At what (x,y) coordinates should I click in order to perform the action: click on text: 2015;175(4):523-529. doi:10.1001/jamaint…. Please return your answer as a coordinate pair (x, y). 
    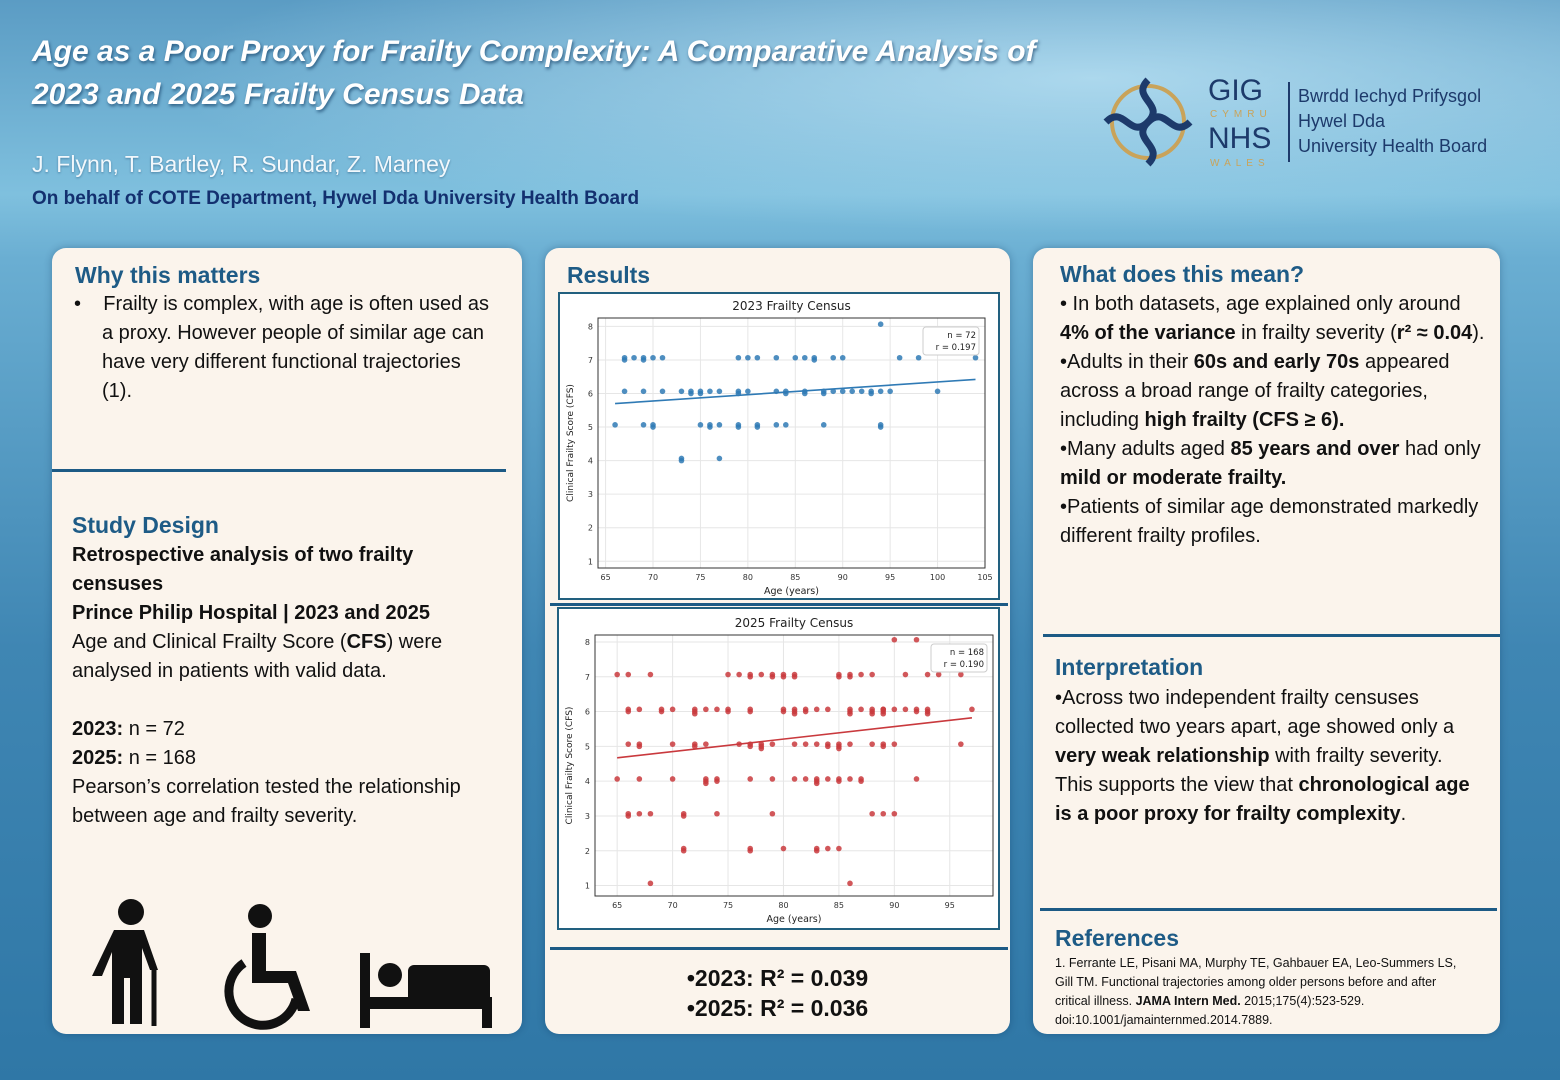
    Looking at the image, I should click on (1210, 1010).